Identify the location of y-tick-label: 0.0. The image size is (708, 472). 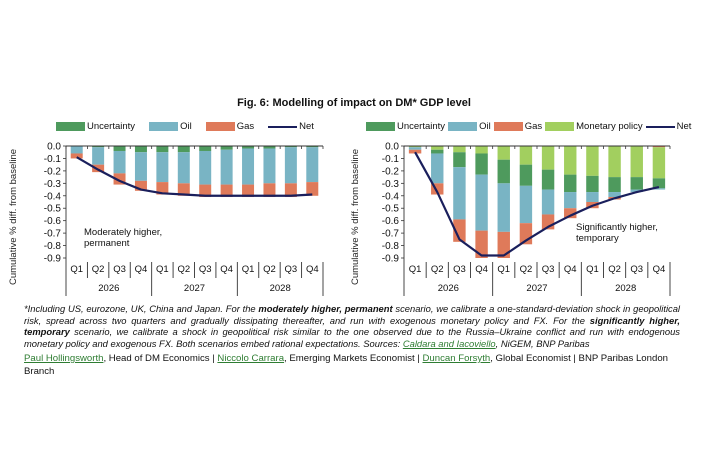
(54, 147).